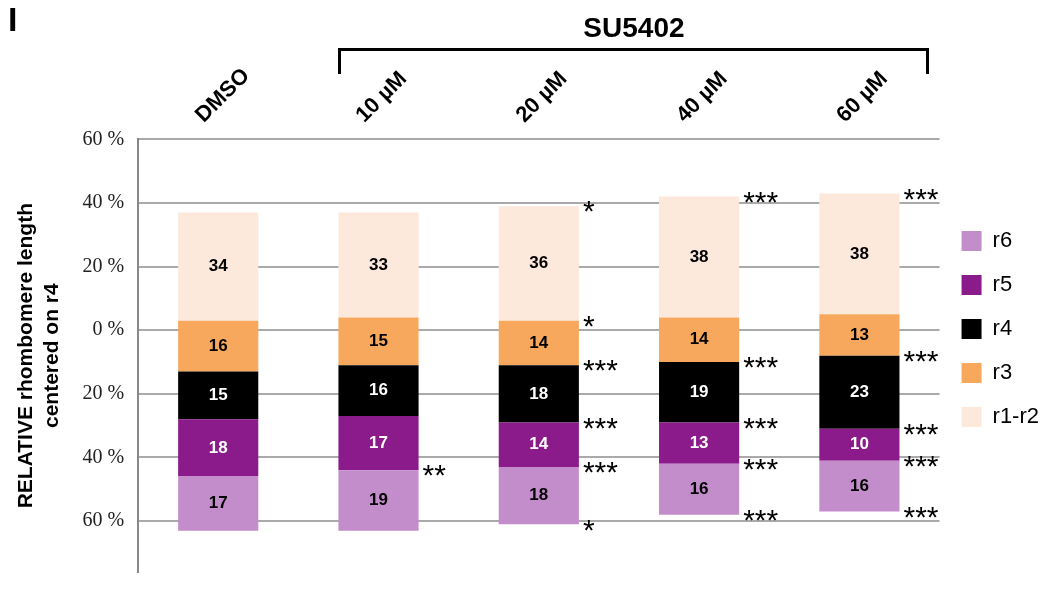  What do you see at coordinates (1002, 240) in the screenshot?
I see `legend-label: r6` at bounding box center [1002, 240].